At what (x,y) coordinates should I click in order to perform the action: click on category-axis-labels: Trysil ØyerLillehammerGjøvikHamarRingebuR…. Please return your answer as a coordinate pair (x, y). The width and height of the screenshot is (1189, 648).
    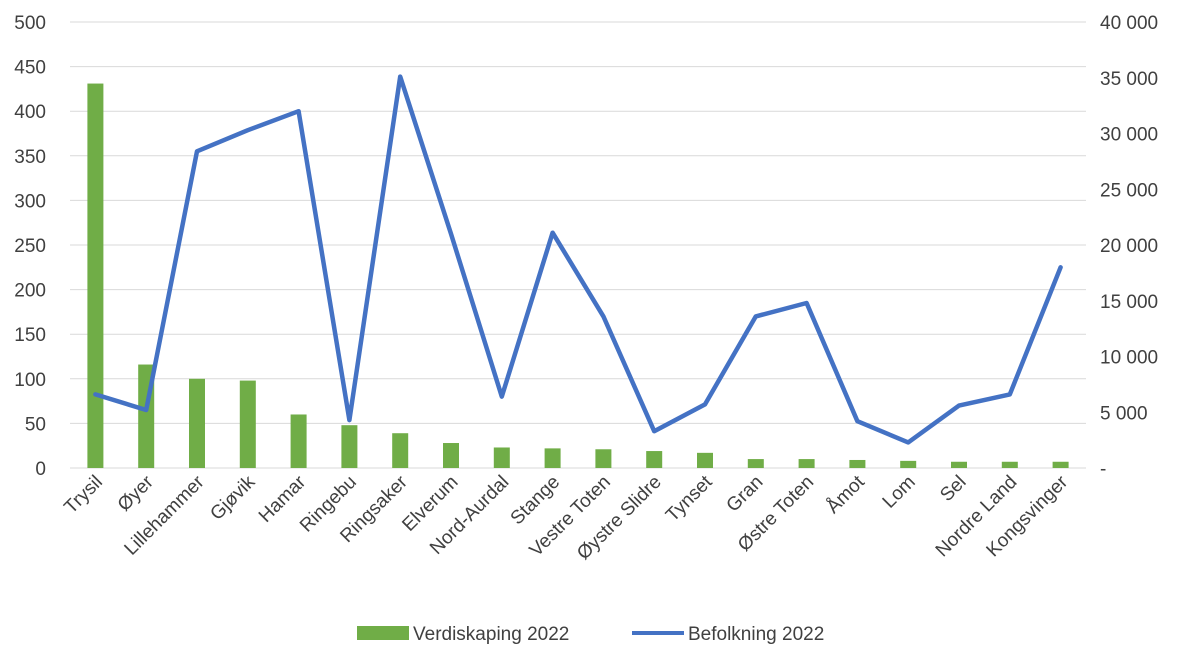
    Looking at the image, I should click on (566, 517).